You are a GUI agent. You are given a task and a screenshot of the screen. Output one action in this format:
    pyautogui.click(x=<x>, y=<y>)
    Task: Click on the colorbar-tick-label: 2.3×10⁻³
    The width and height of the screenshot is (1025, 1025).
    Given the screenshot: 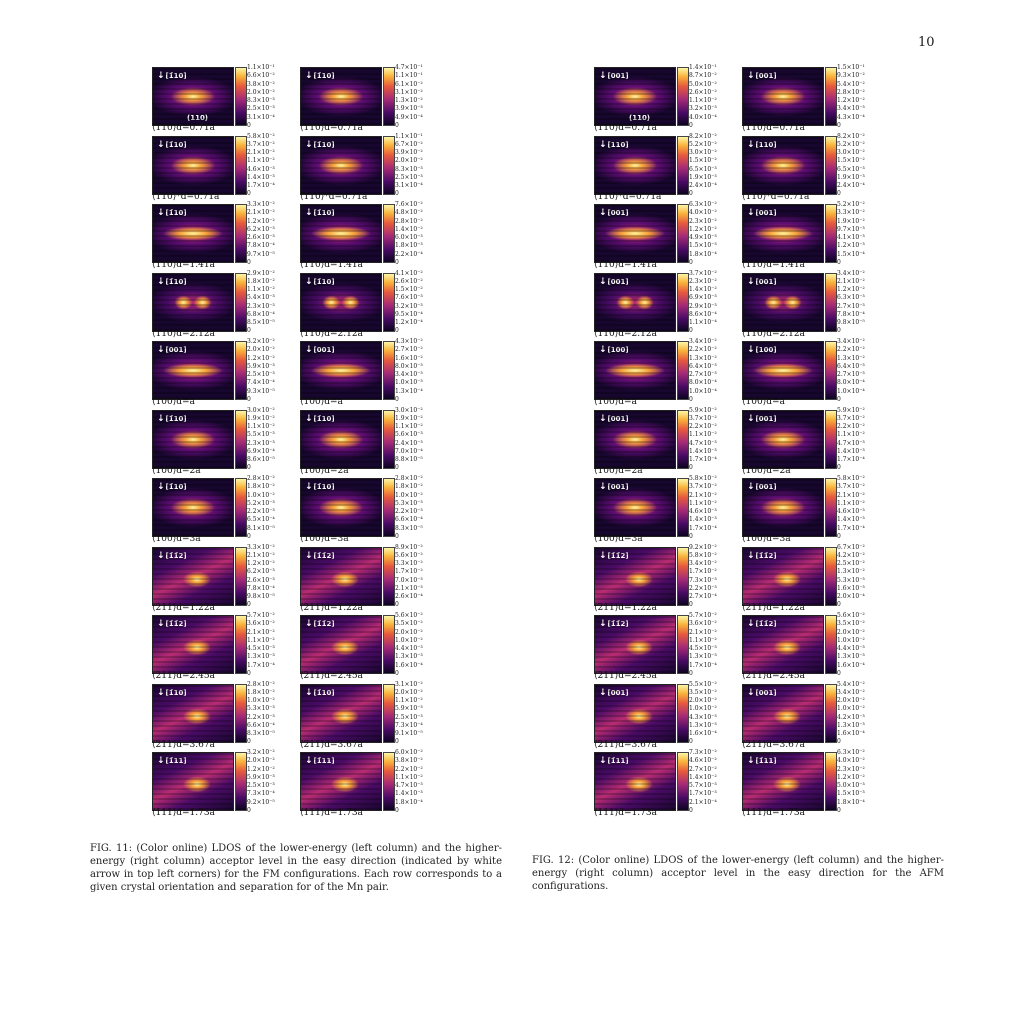 What is the action you would take?
    pyautogui.click(x=261, y=306)
    